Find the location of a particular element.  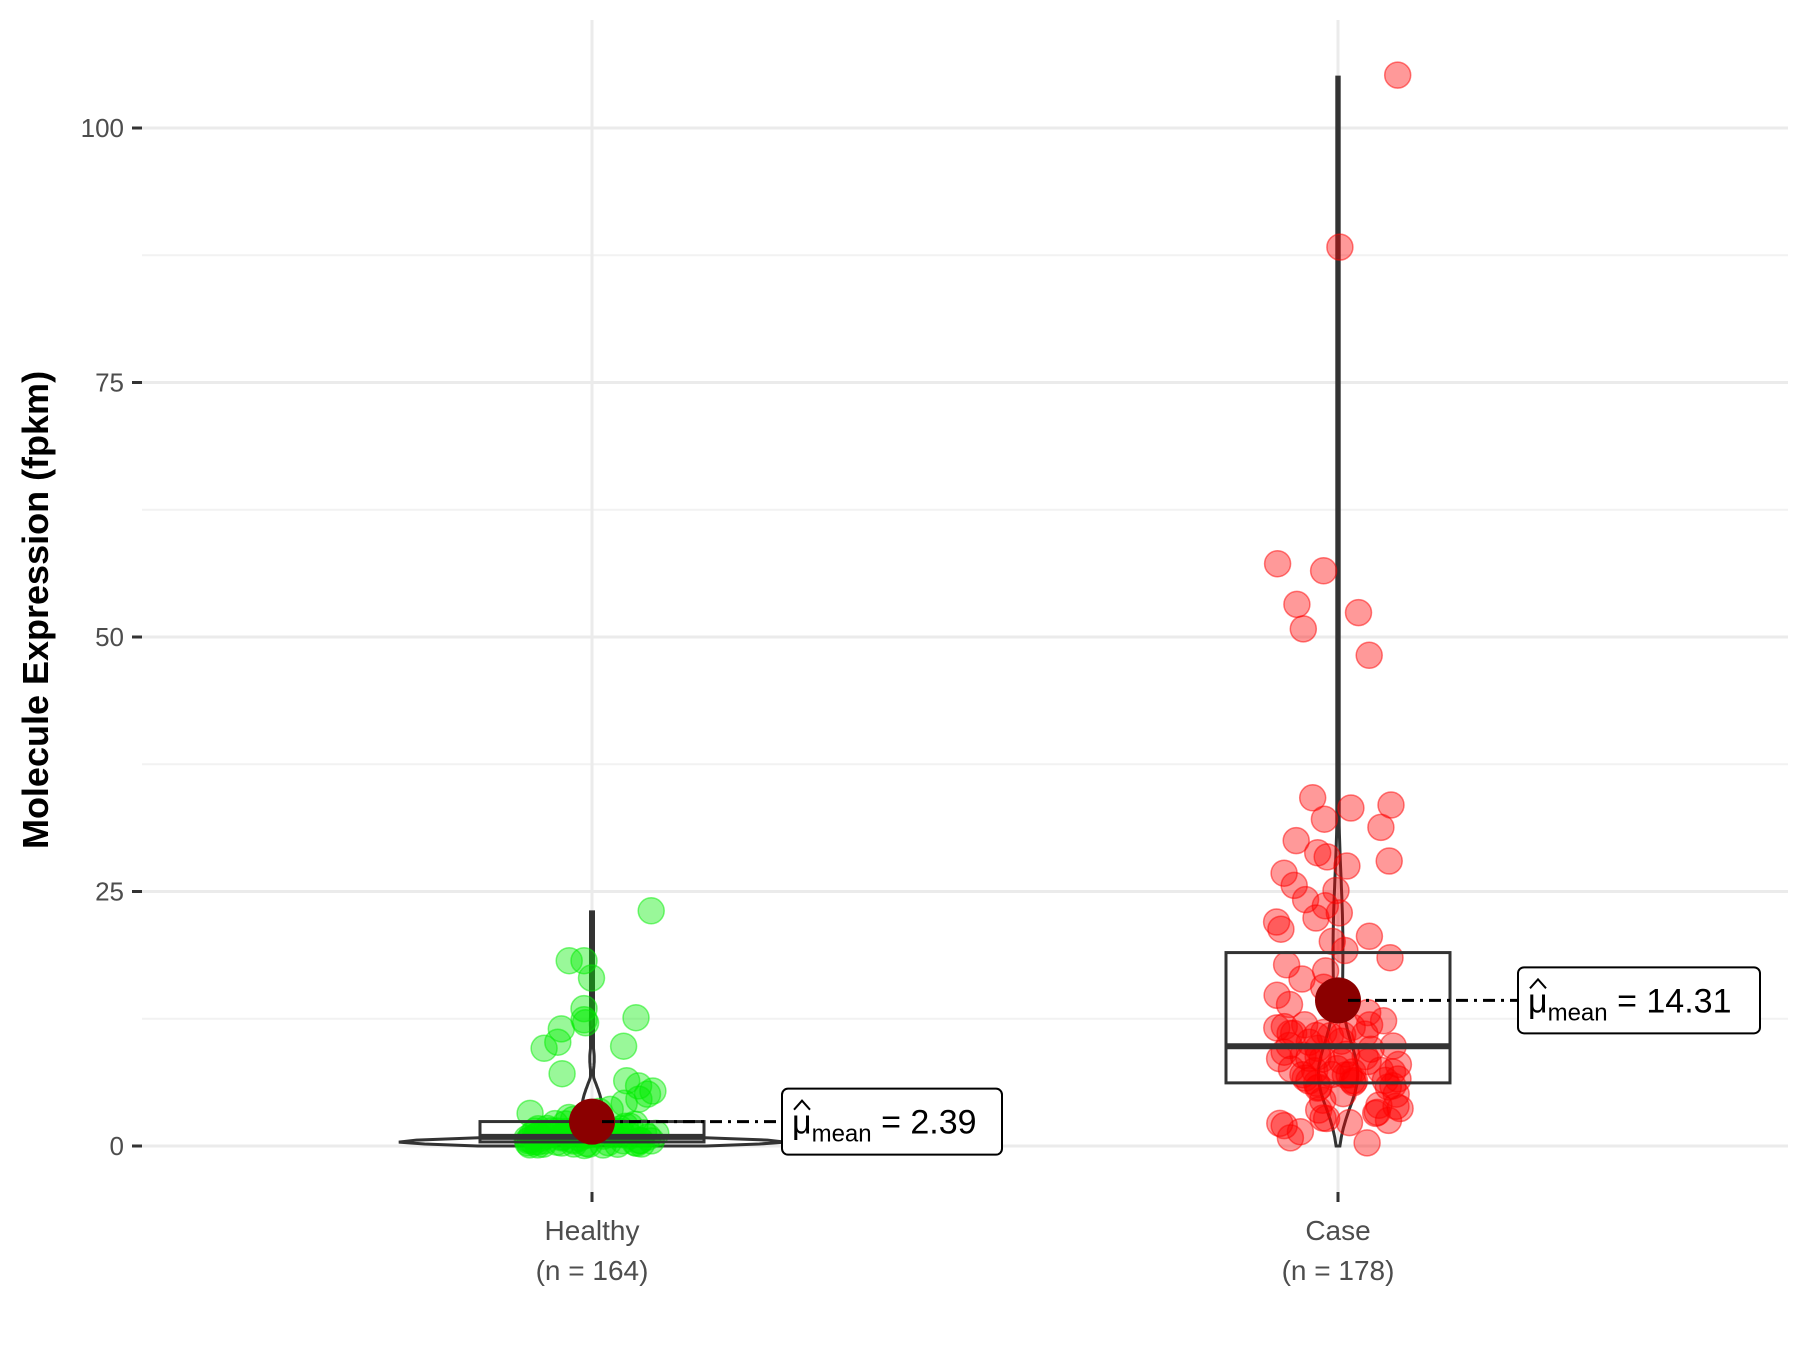

x-category-count: (n = 178) is located at coordinates (1338, 1270).